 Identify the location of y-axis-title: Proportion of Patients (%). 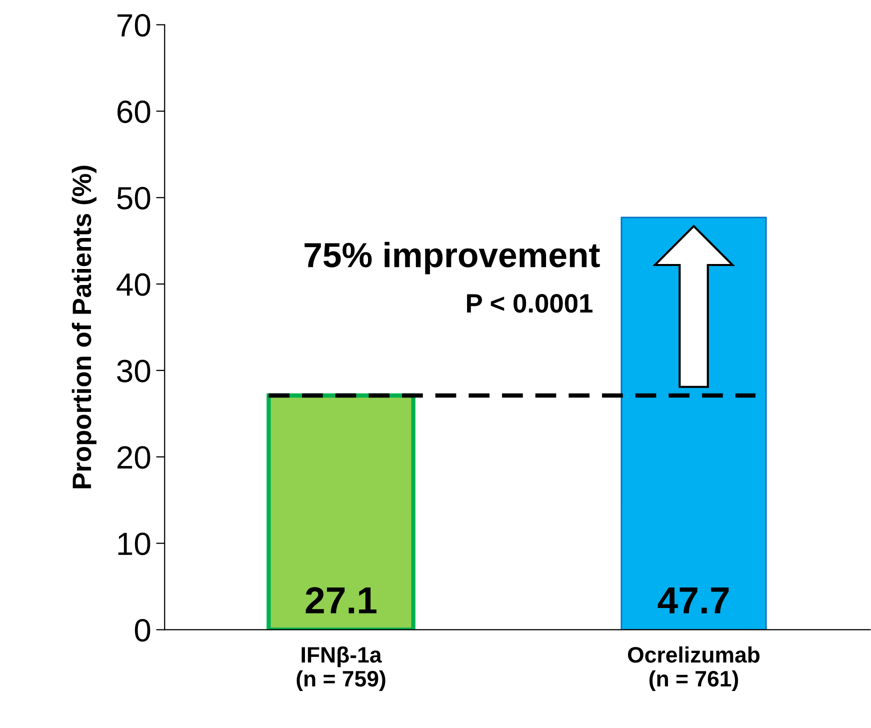
(84, 327).